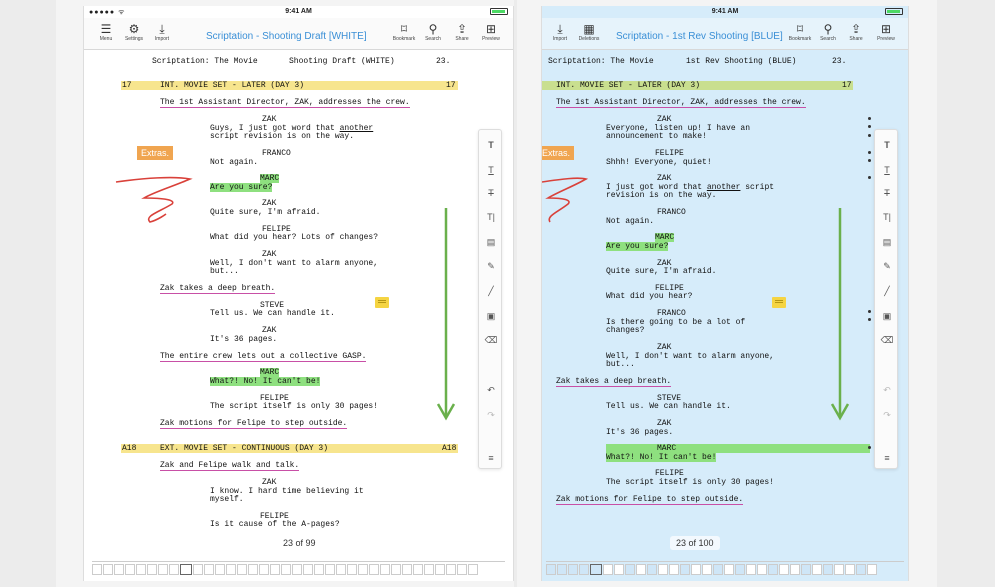 Image resolution: width=995 pixels, height=587 pixels. What do you see at coordinates (106, 32) in the screenshot?
I see `menu-button: ☰ Menu` at bounding box center [106, 32].